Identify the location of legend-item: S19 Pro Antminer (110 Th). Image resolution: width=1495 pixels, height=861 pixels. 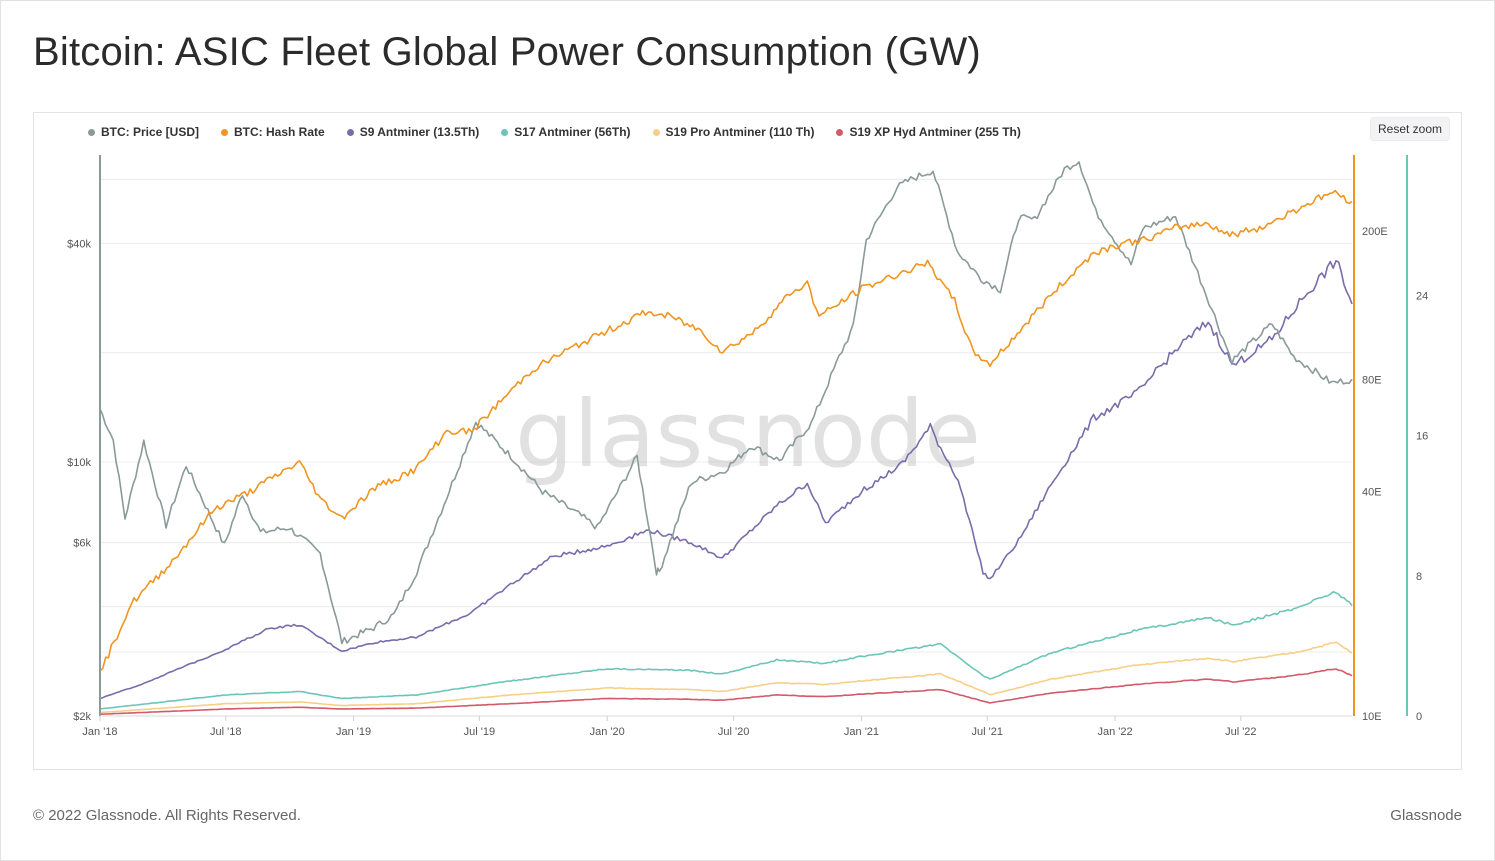
(733, 132).